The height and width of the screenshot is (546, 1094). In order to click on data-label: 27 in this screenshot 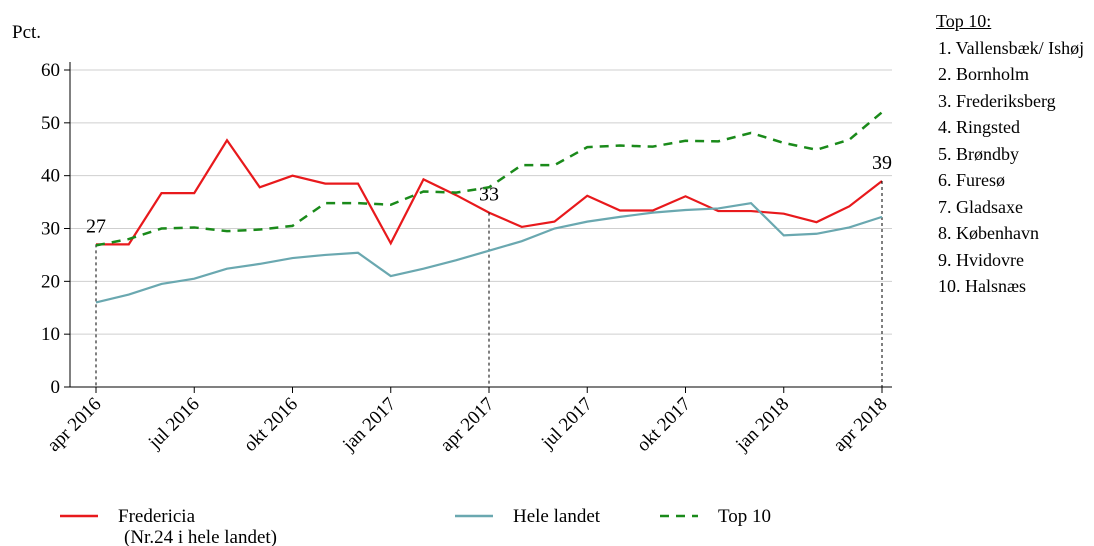, I will do `click(96, 226)`.